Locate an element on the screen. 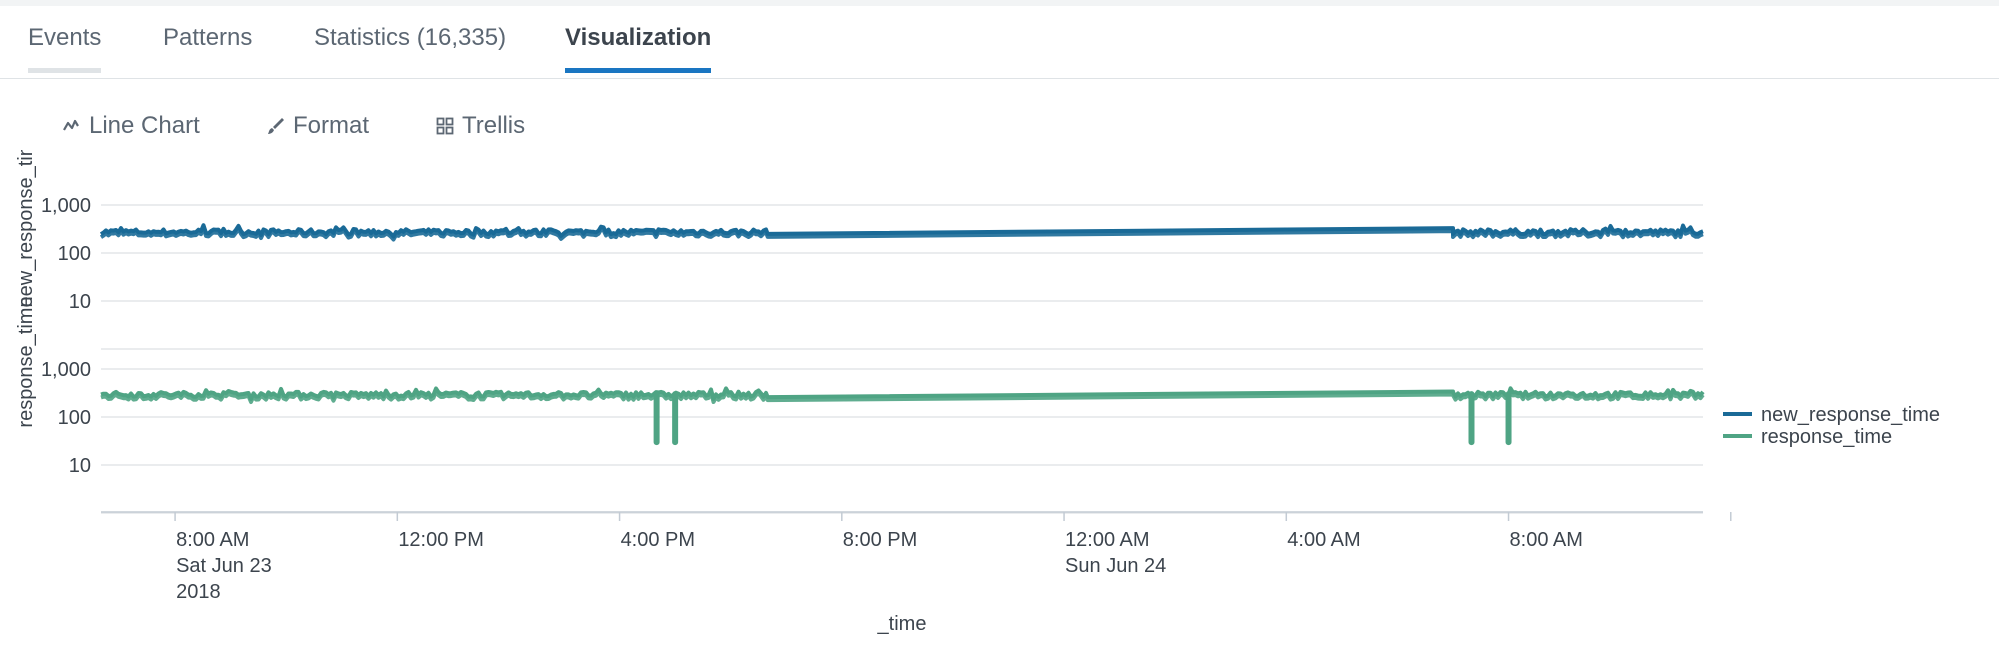 The height and width of the screenshot is (647, 1999). grid-icon is located at coordinates (445, 126).